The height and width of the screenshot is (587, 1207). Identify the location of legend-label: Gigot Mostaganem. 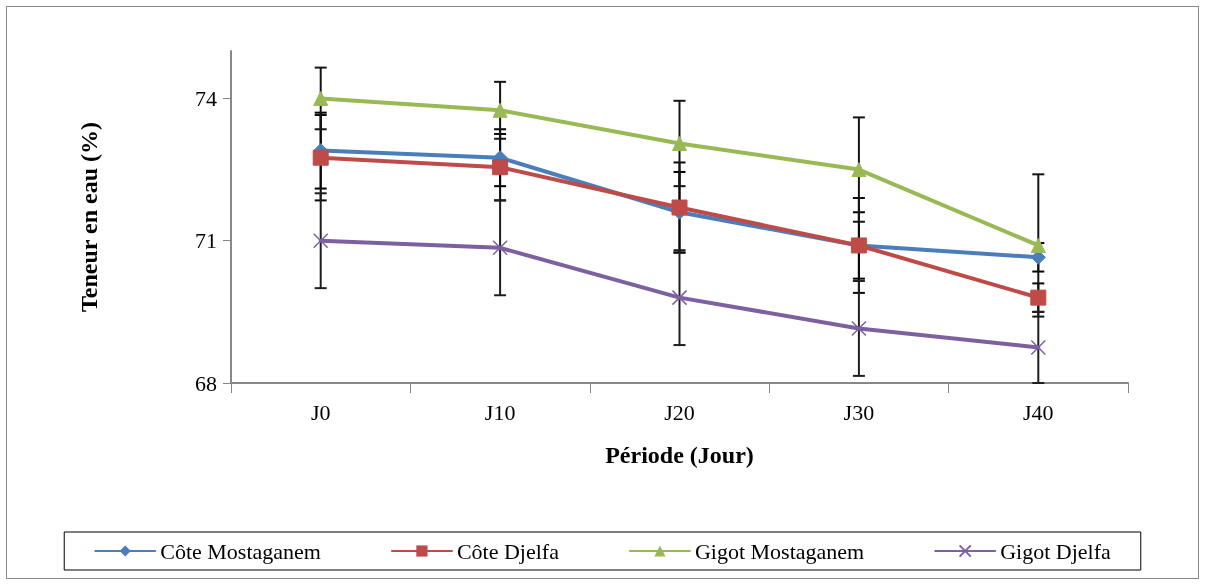
(779, 551).